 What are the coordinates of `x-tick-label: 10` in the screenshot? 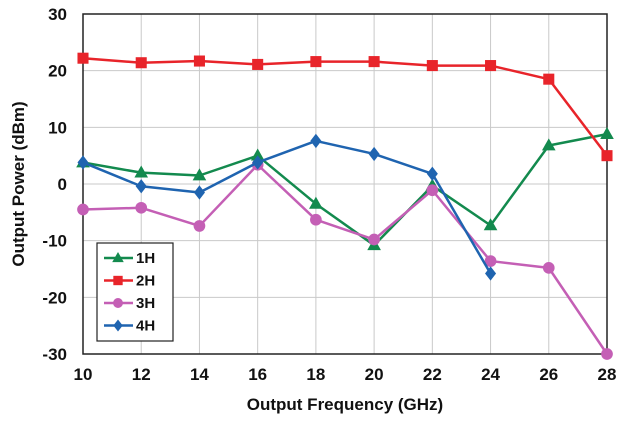 It's located at (83, 374).